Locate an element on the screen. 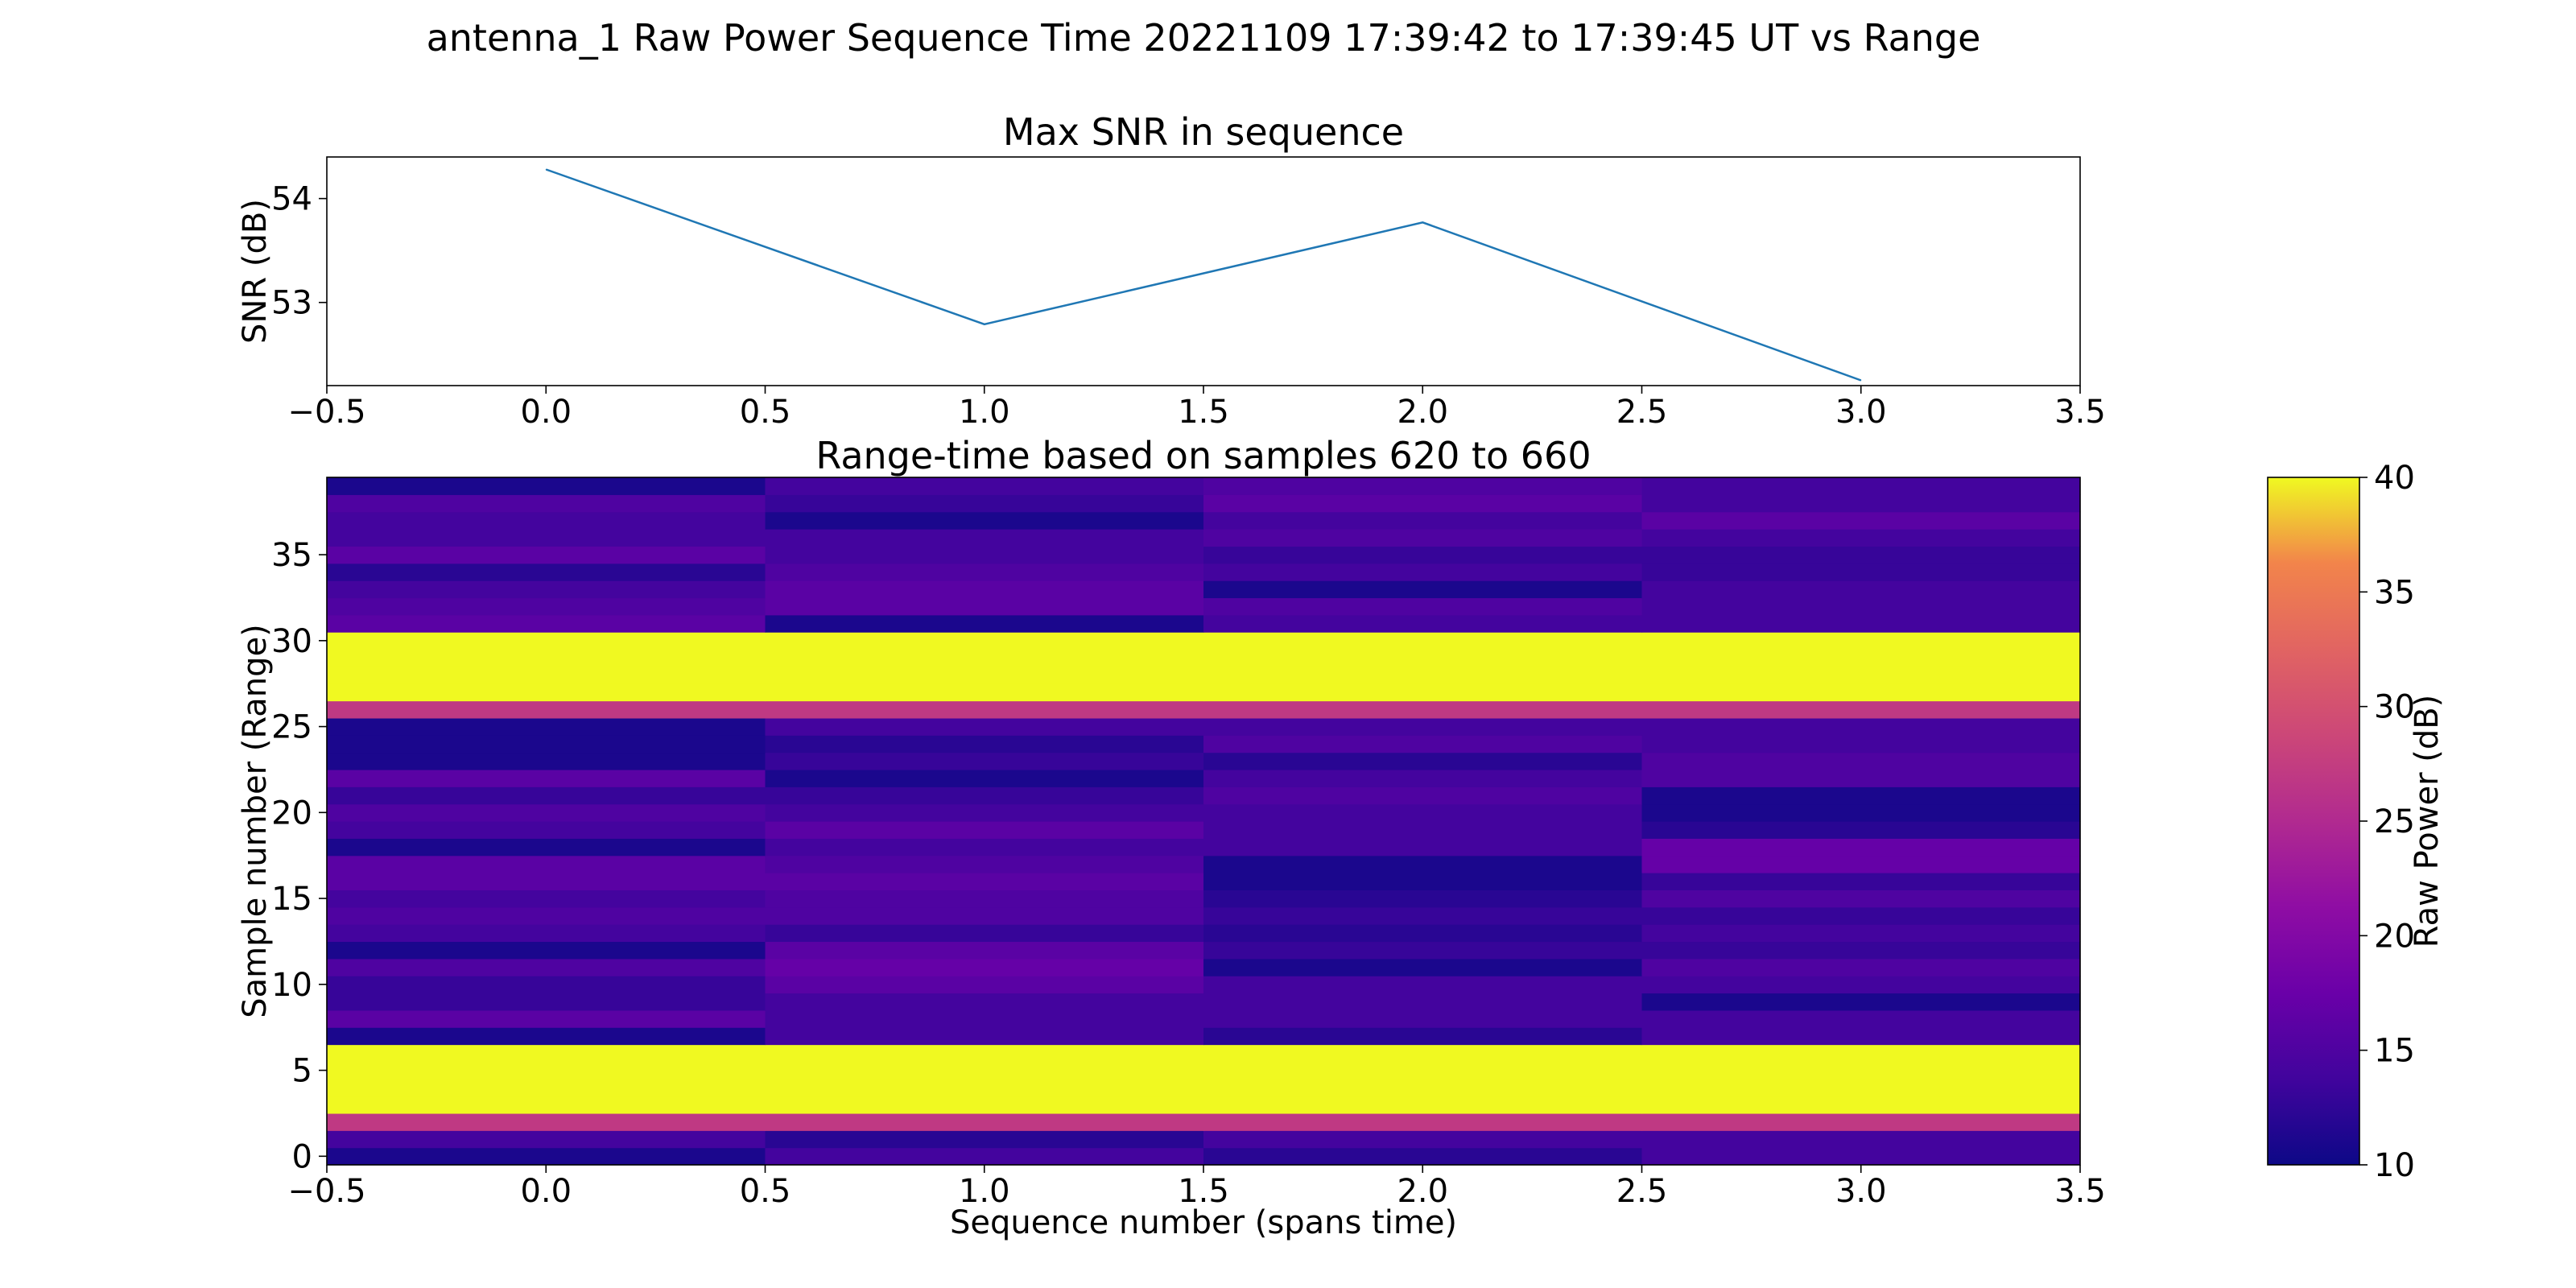 Image resolution: width=2576 pixels, height=1288 pixels. snr-y-tick-label: 53 is located at coordinates (291, 303).